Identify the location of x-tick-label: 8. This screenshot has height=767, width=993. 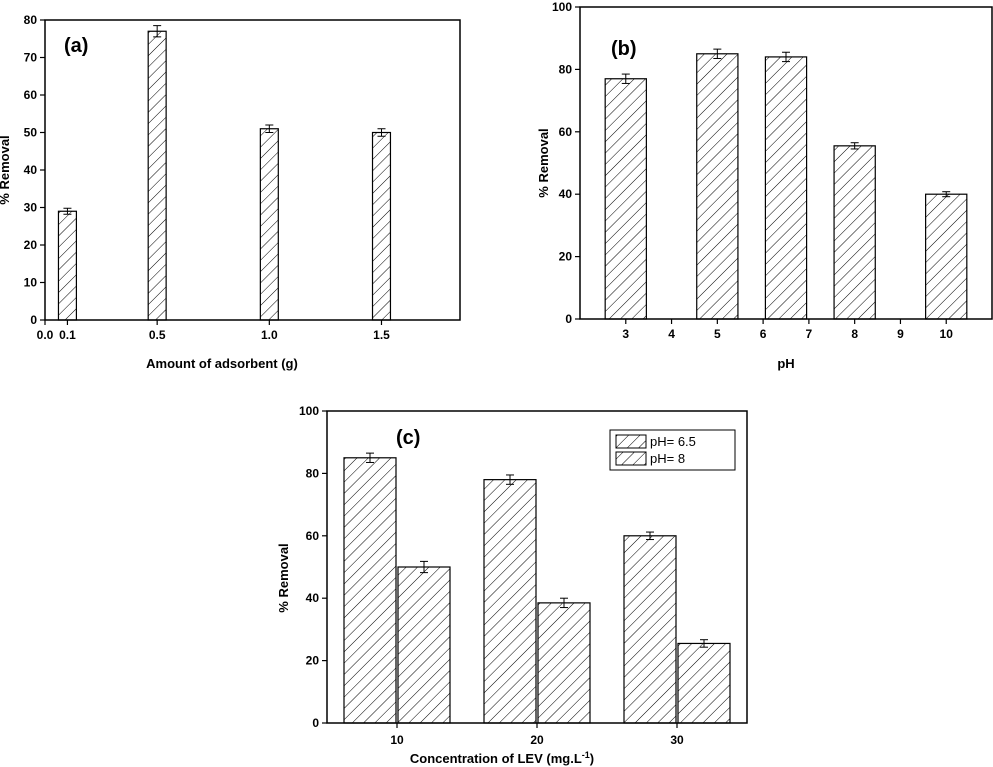
(854, 334).